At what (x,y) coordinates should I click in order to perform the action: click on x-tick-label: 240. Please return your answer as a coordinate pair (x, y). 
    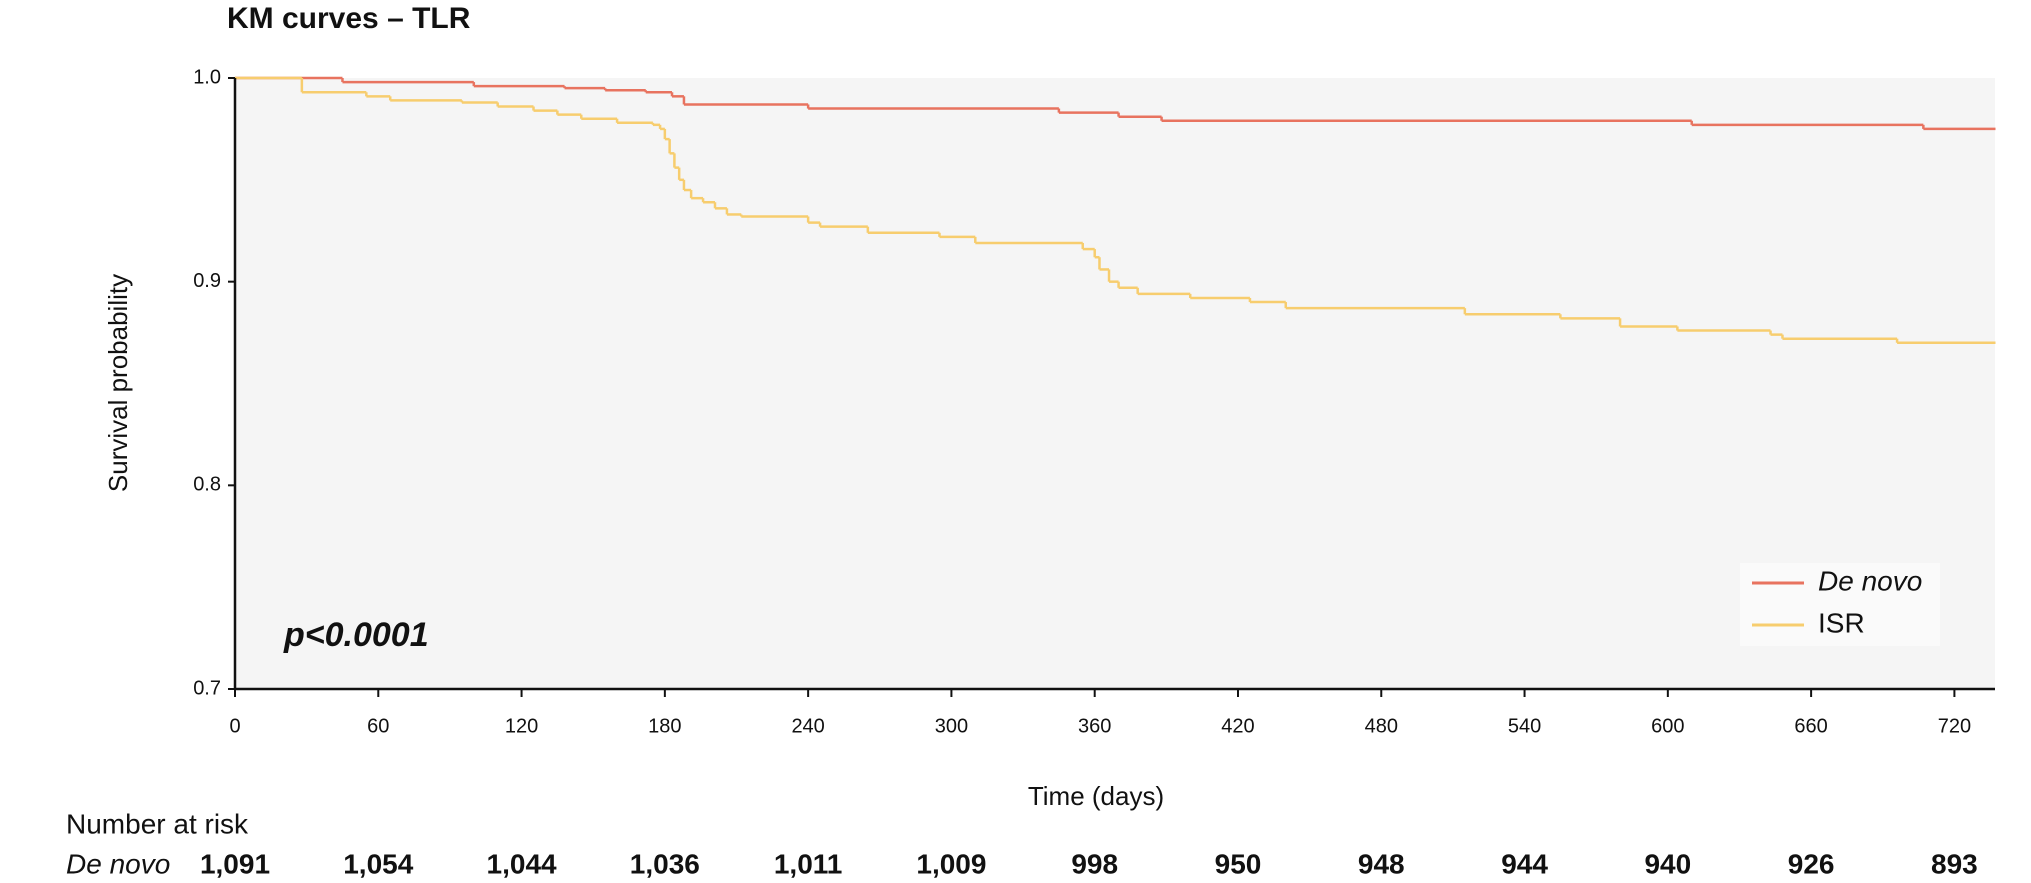
    Looking at the image, I should click on (807, 726).